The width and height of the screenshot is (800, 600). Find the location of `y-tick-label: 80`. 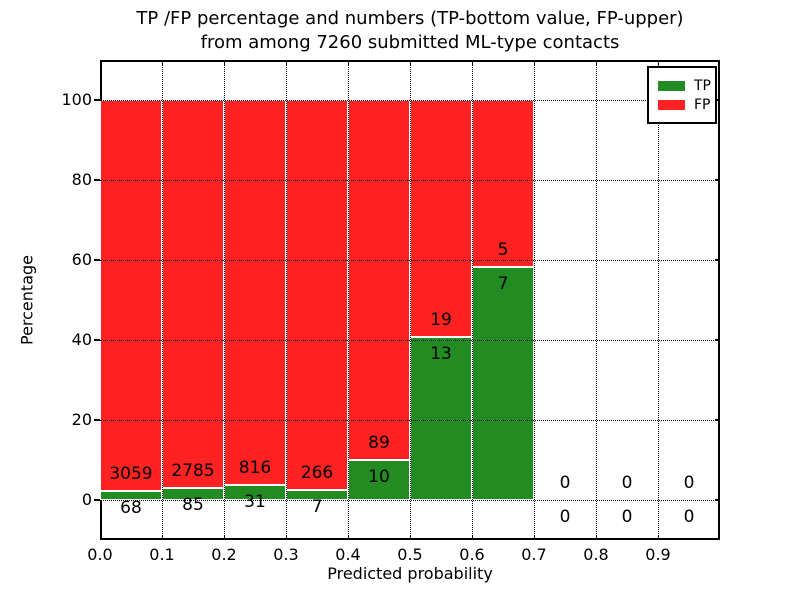

y-tick-label: 80 is located at coordinates (81, 179).